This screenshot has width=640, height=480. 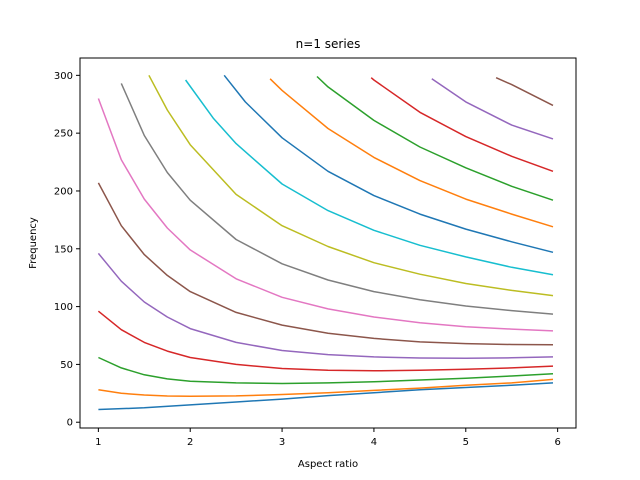 What do you see at coordinates (63, 307) in the screenshot?
I see `y-tick-label: 100` at bounding box center [63, 307].